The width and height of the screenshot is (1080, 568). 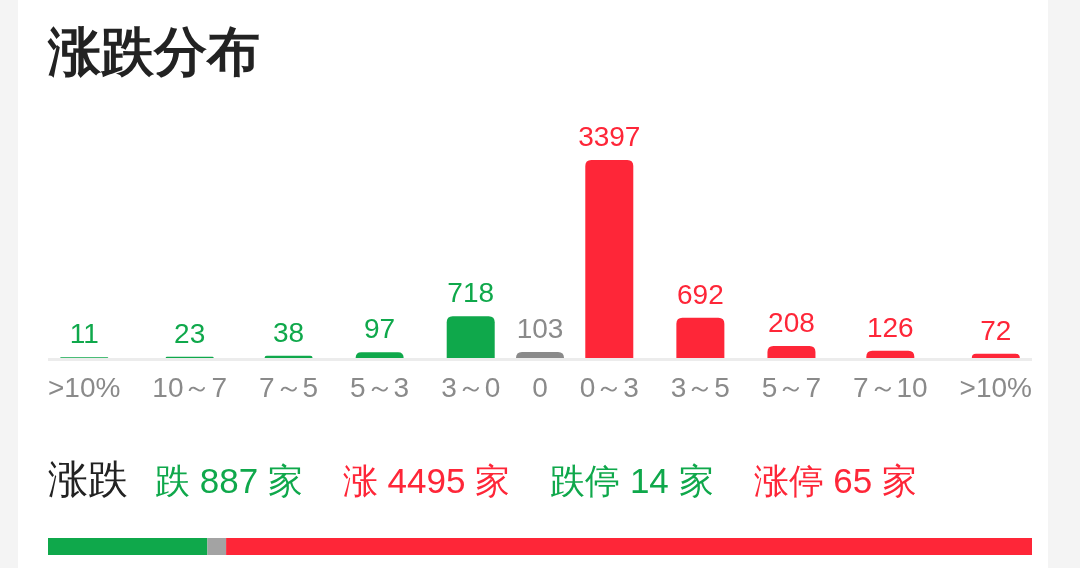 I want to click on data-label: 718, so click(x=471, y=293).